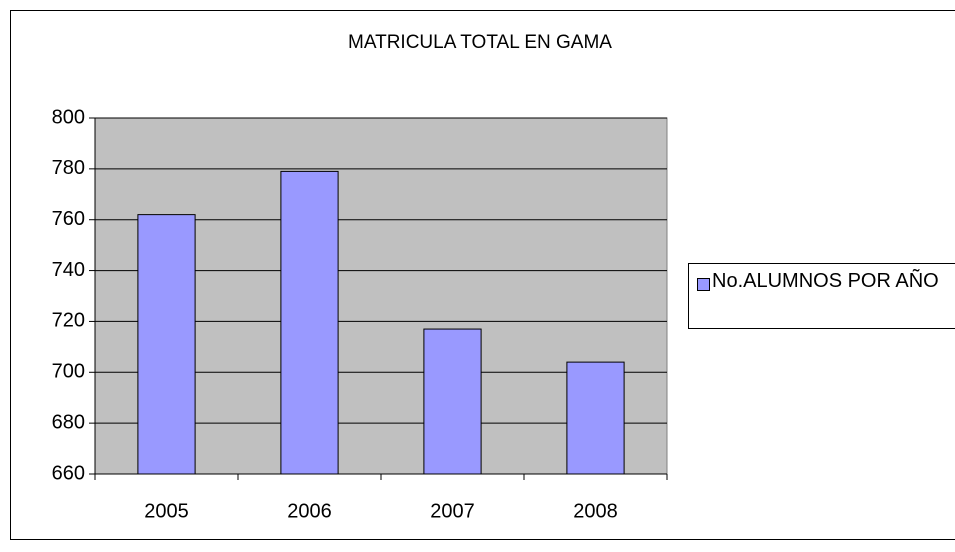 This screenshot has width=955, height=552. What do you see at coordinates (68, 270) in the screenshot?
I see `y-tick-label: 740` at bounding box center [68, 270].